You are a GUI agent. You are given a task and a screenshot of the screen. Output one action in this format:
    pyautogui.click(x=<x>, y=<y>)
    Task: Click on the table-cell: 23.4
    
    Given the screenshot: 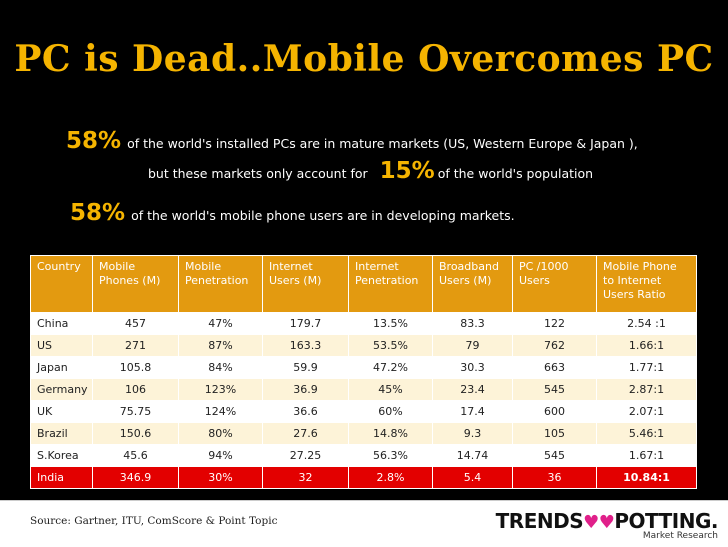 What is the action you would take?
    pyautogui.click(x=472, y=389)
    